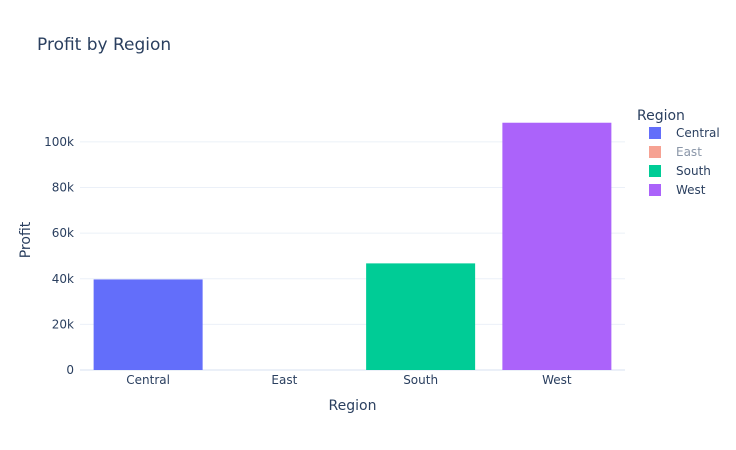 This screenshot has width=736, height=450. What do you see at coordinates (63, 279) in the screenshot?
I see `y-tick-label: 40k` at bounding box center [63, 279].